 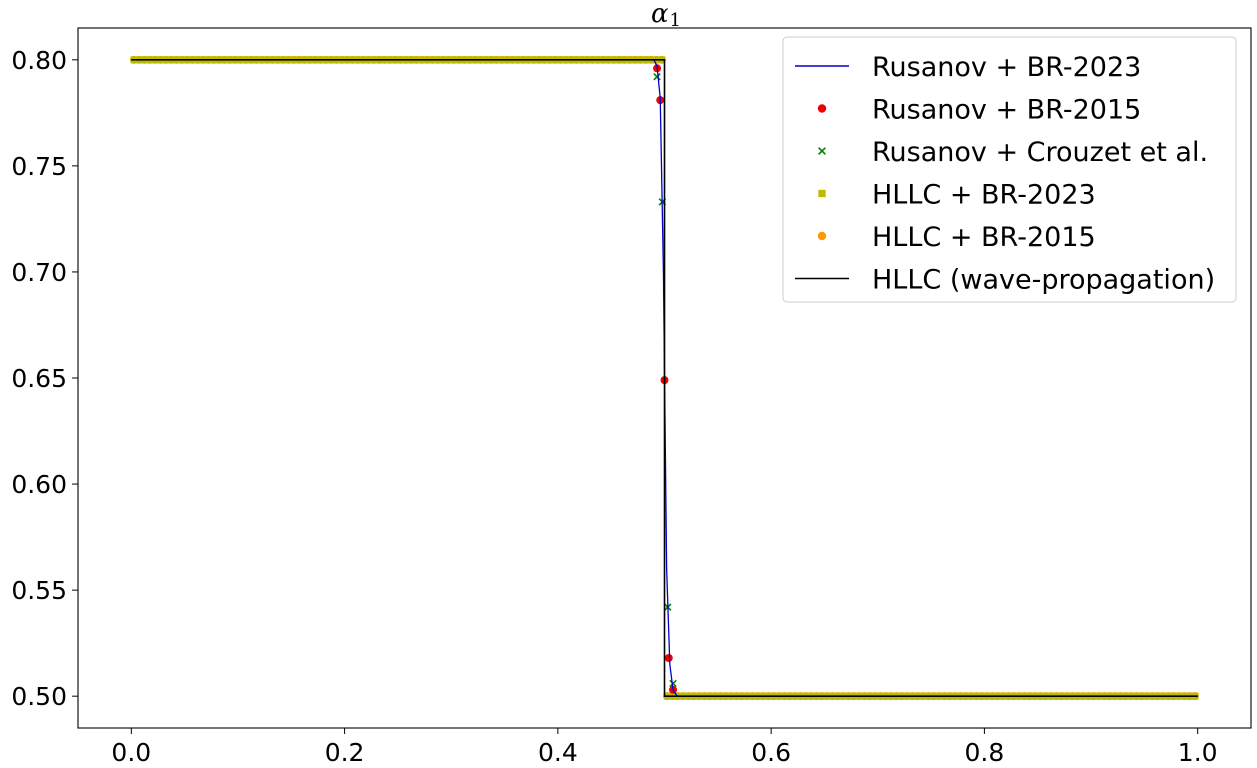 What do you see at coordinates (39, 166) in the screenshot?
I see `y-tick-label-5: 0.75` at bounding box center [39, 166].